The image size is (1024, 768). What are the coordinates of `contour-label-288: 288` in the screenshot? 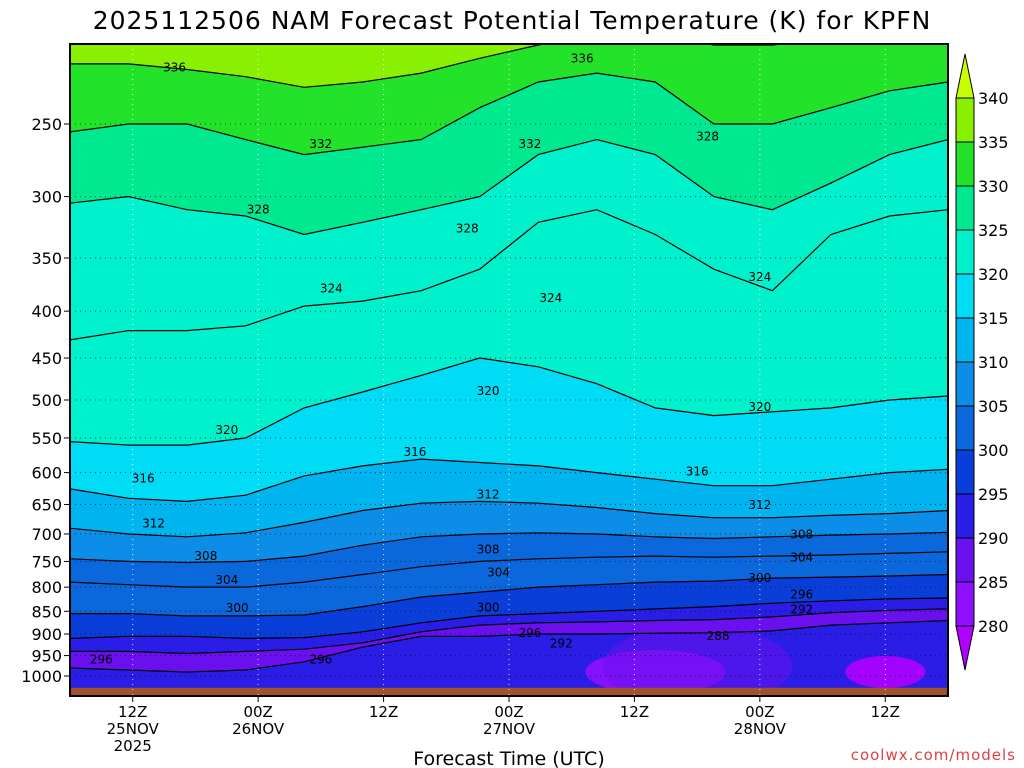 It's located at (718, 636).